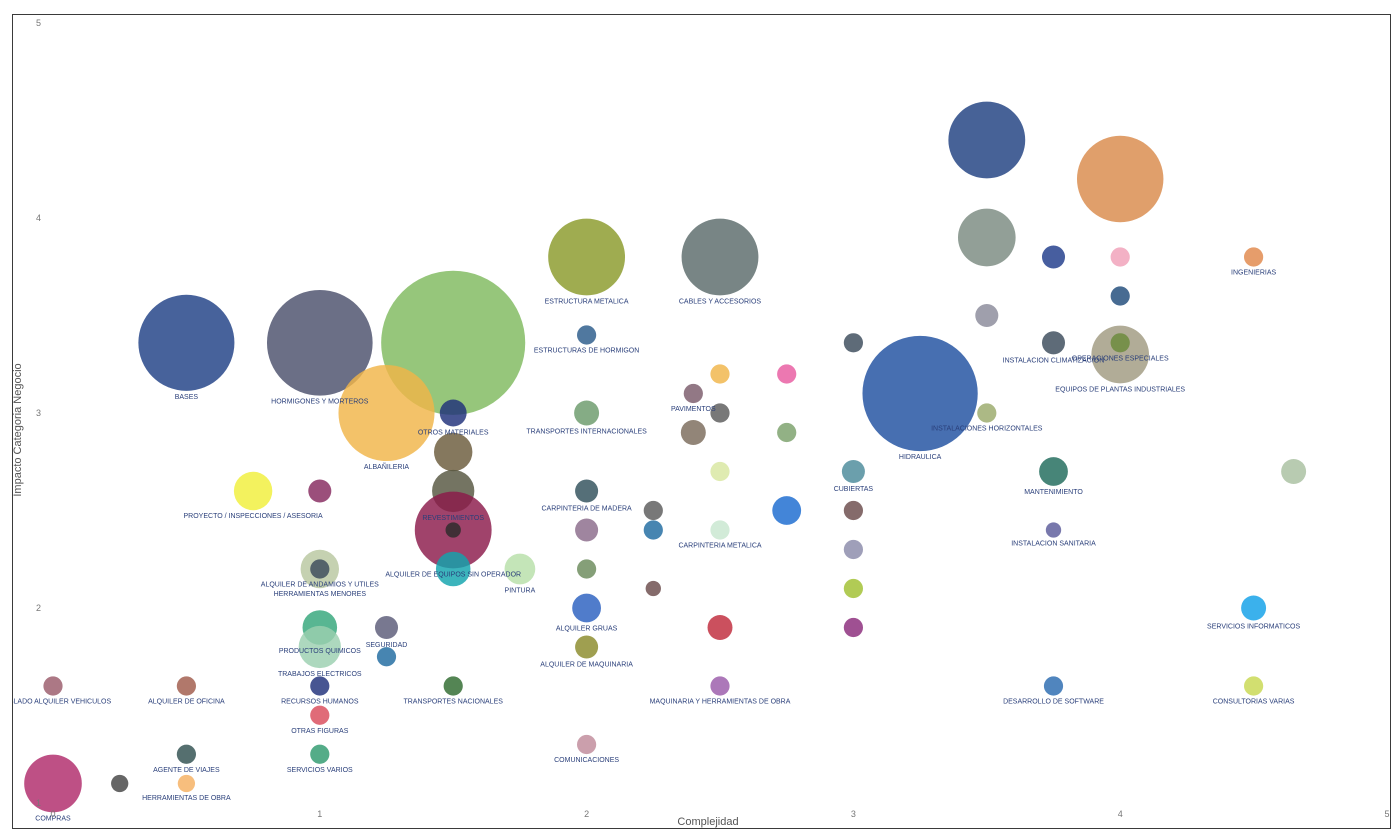 The image size is (1393, 839). Describe the element at coordinates (586, 665) in the screenshot. I see `bubble-label: ALQUILER DE MAQUINARIA` at that location.